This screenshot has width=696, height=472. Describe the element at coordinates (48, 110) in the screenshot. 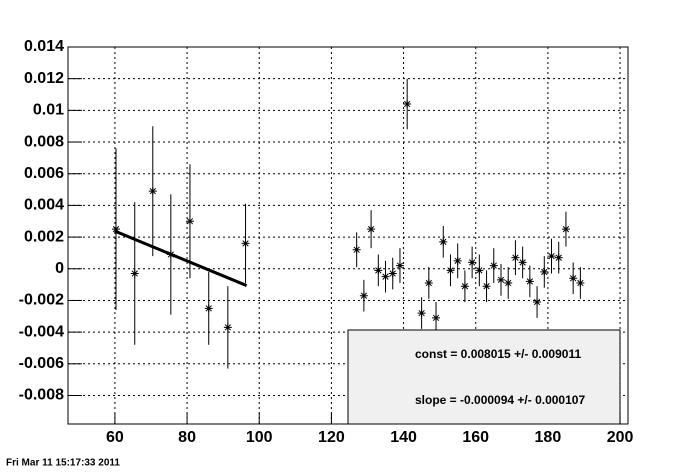

I see `y-tick-label: 0.01` at that location.